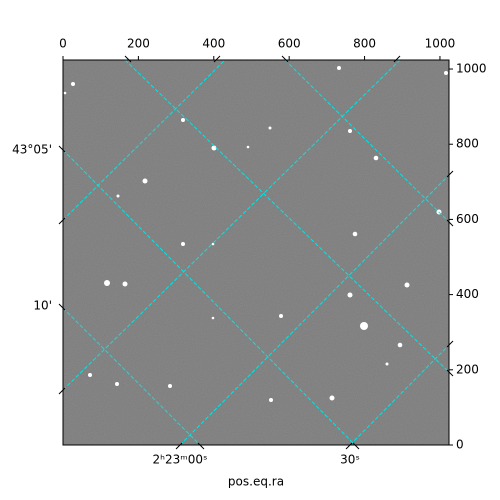 Image resolution: width=500 pixels, height=500 pixels. What do you see at coordinates (213, 44) in the screenshot?
I see `x-tick-label: 400` at bounding box center [213, 44].